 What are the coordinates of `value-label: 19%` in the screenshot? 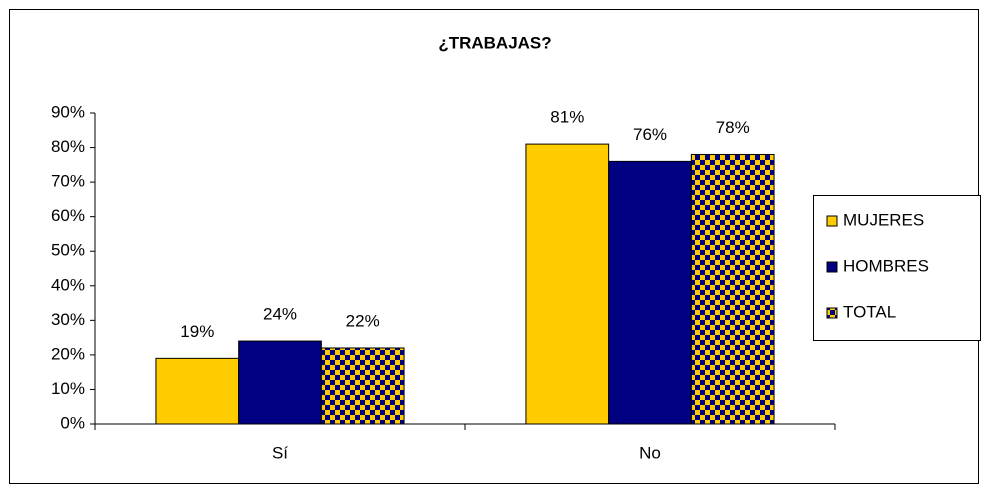 It's located at (197, 331).